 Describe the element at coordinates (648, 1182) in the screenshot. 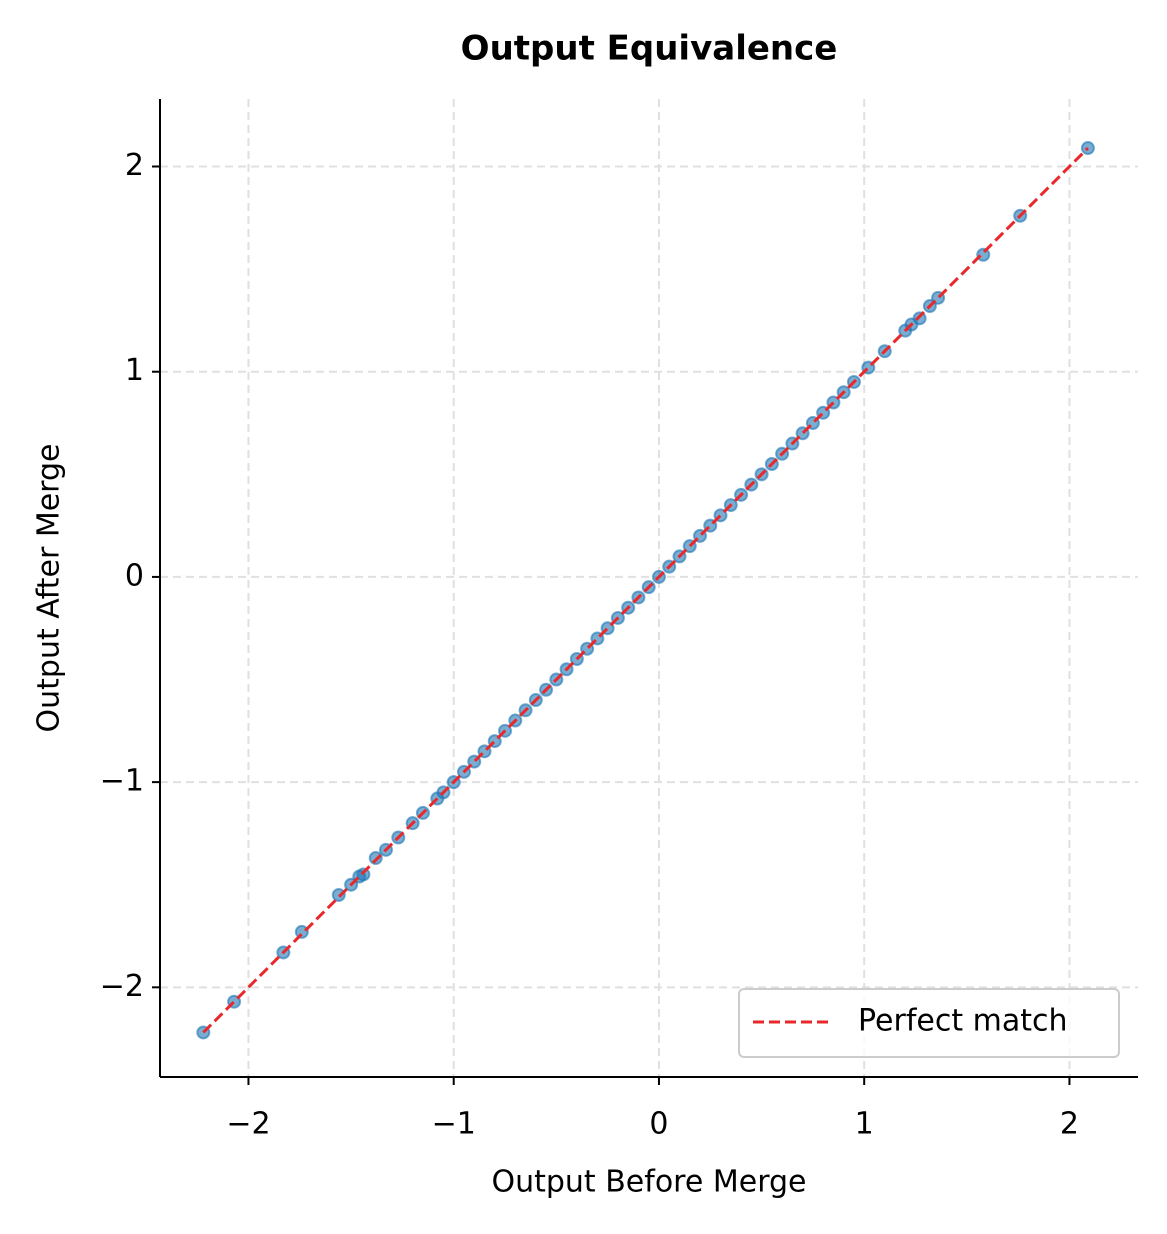

I see `x-axis-label: Output Before Merge` at that location.